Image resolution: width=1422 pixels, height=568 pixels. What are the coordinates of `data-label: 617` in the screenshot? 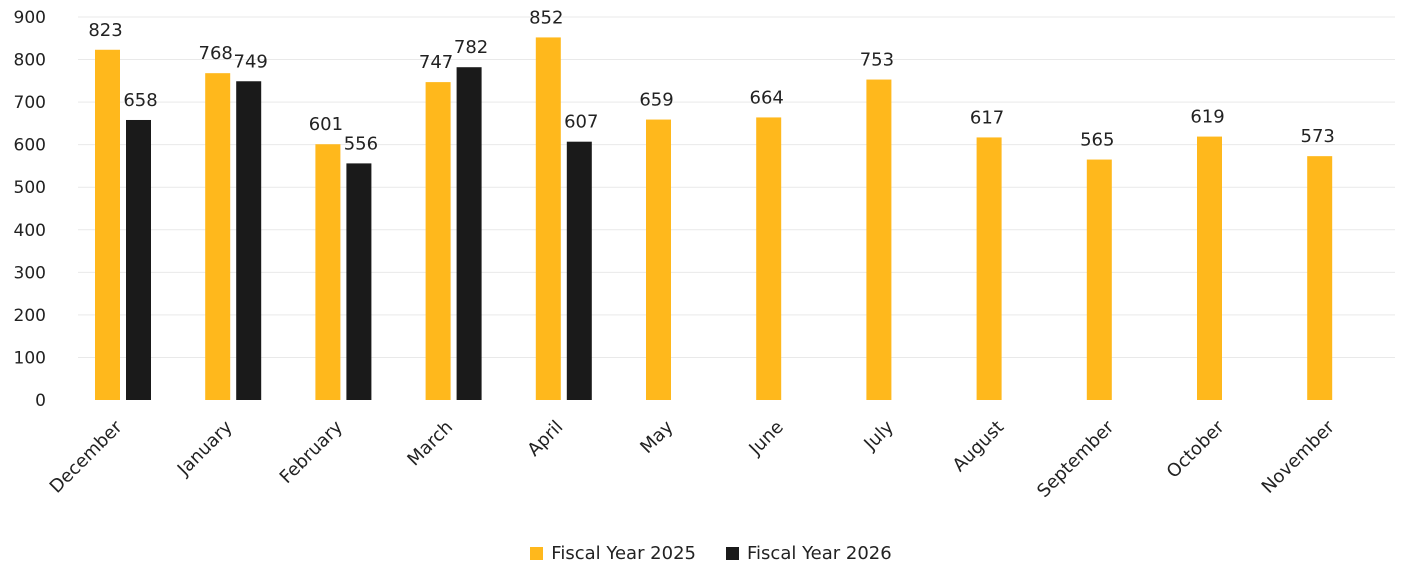 It's located at (987, 117).